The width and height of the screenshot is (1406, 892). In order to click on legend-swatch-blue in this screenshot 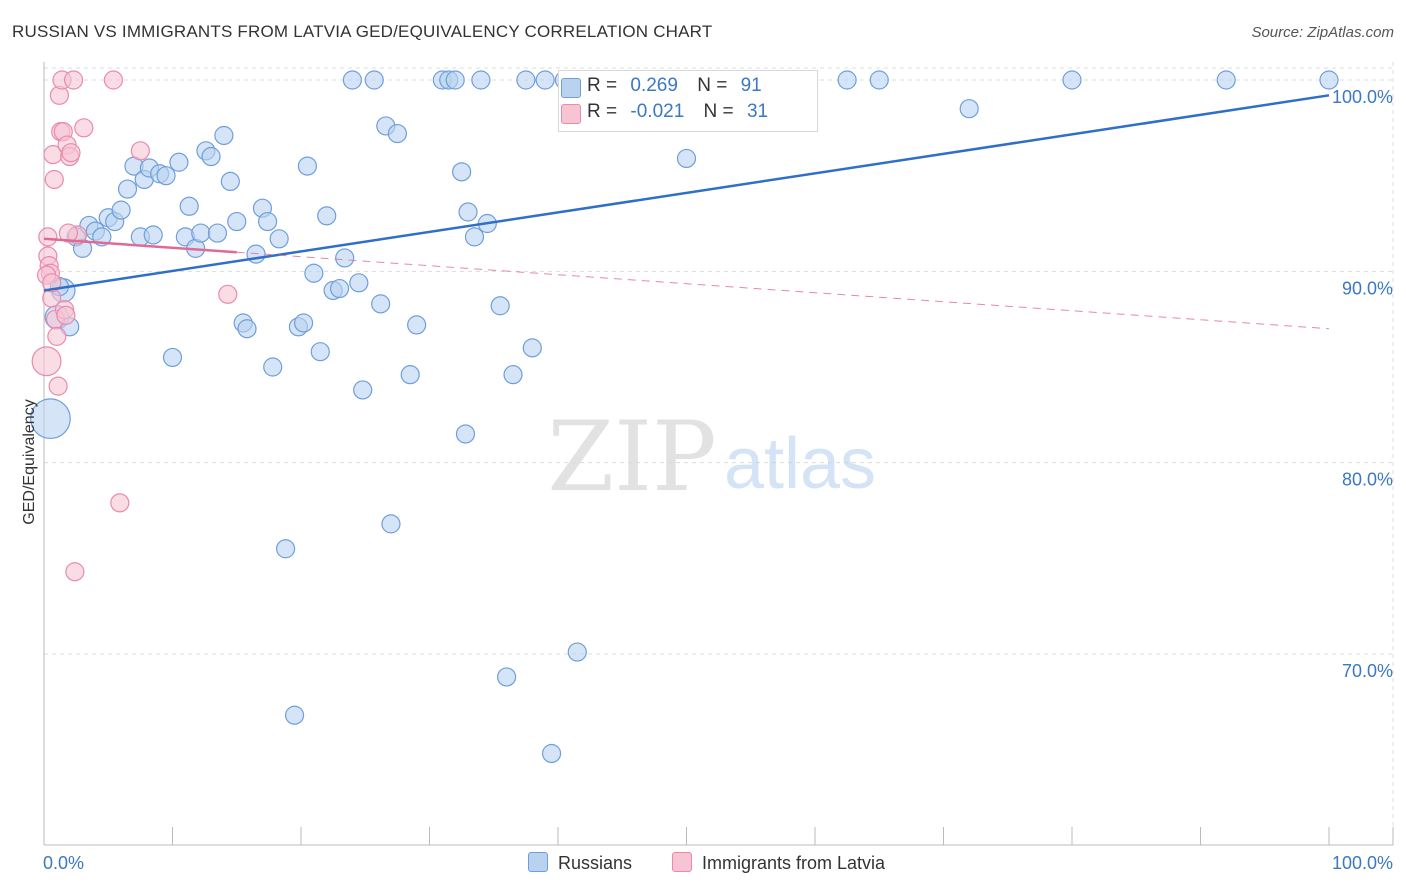, I will do `click(571, 88)`.